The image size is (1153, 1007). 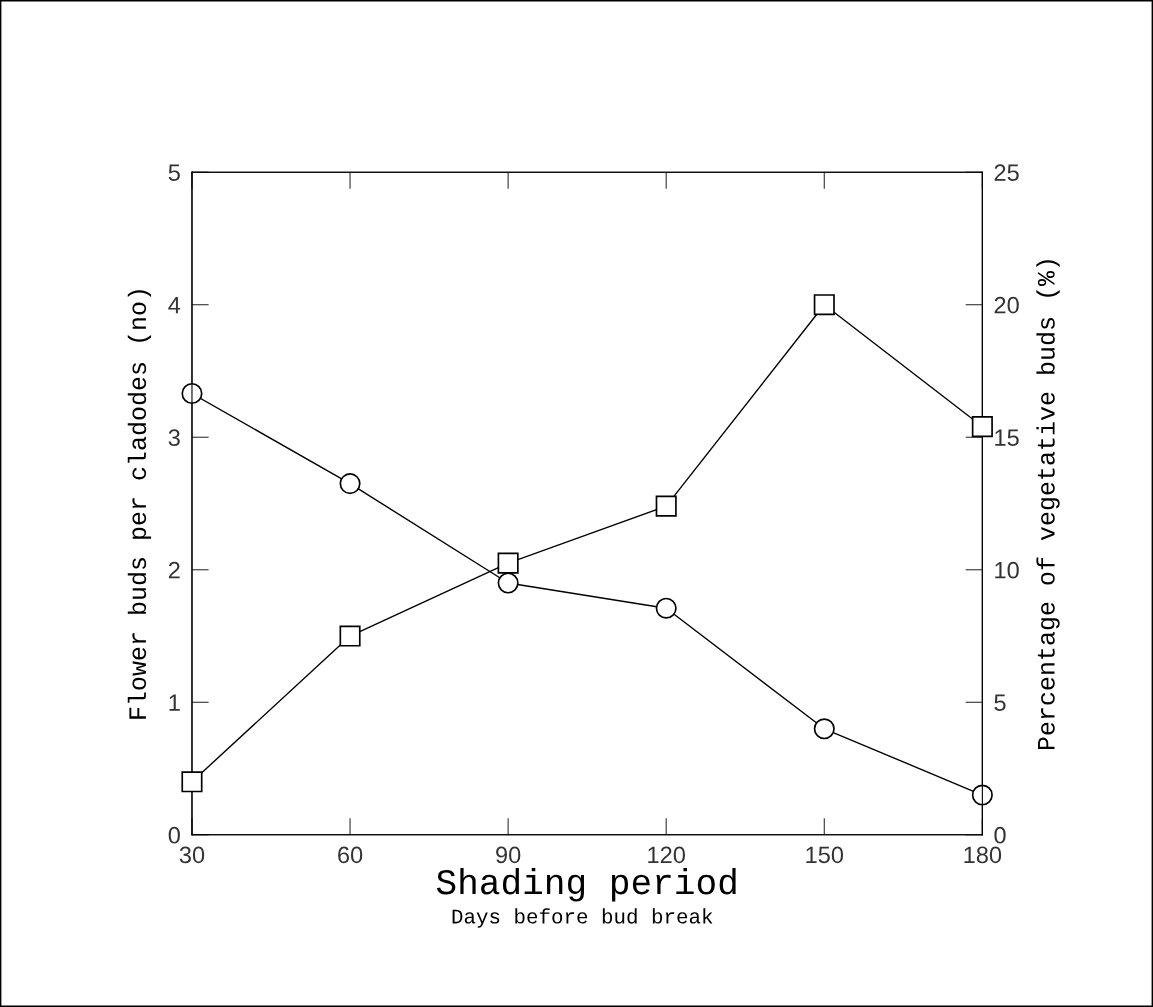 I want to click on y-tick-label: 3, so click(x=174, y=438).